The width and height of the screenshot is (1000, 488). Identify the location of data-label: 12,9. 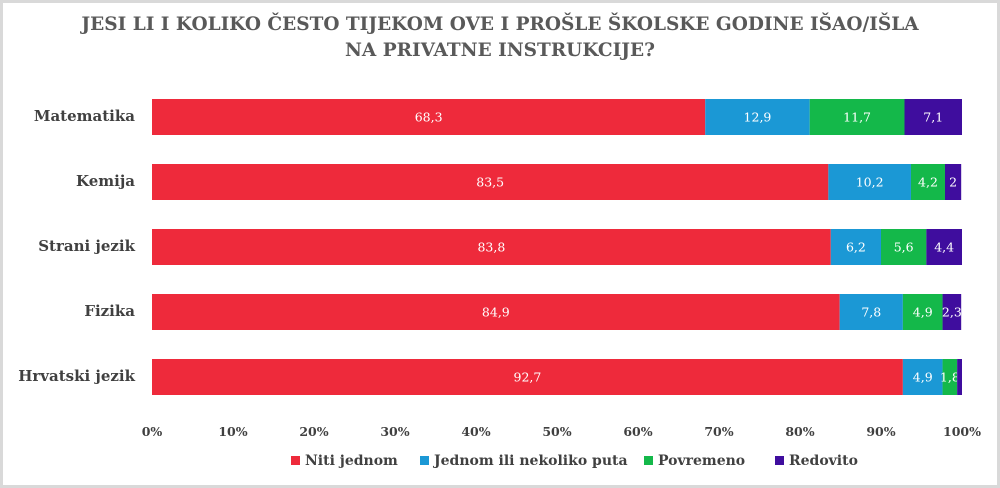
(758, 117).